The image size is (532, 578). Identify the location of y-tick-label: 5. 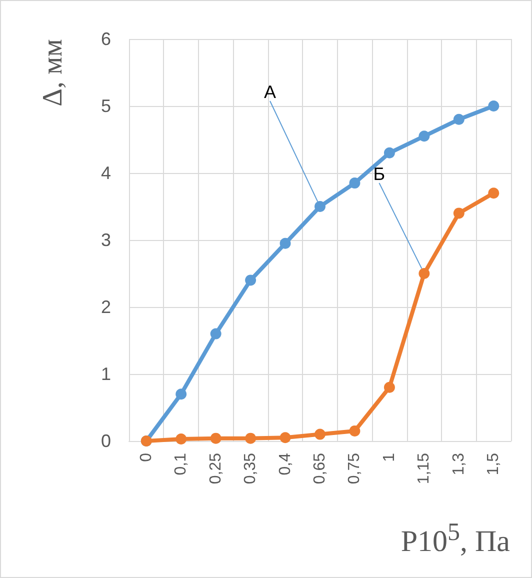
(105, 106).